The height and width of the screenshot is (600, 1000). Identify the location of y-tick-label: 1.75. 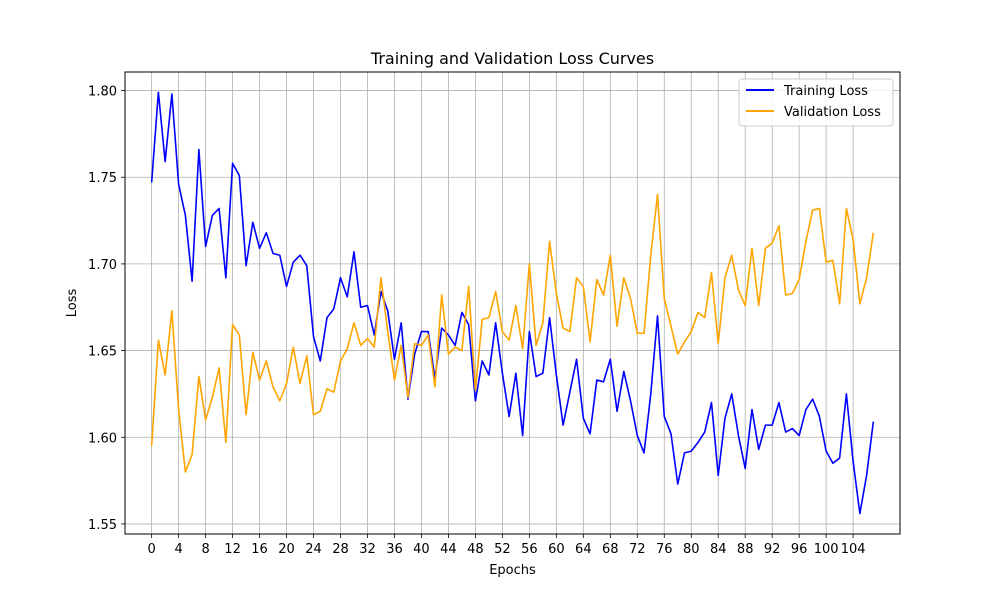
(102, 178).